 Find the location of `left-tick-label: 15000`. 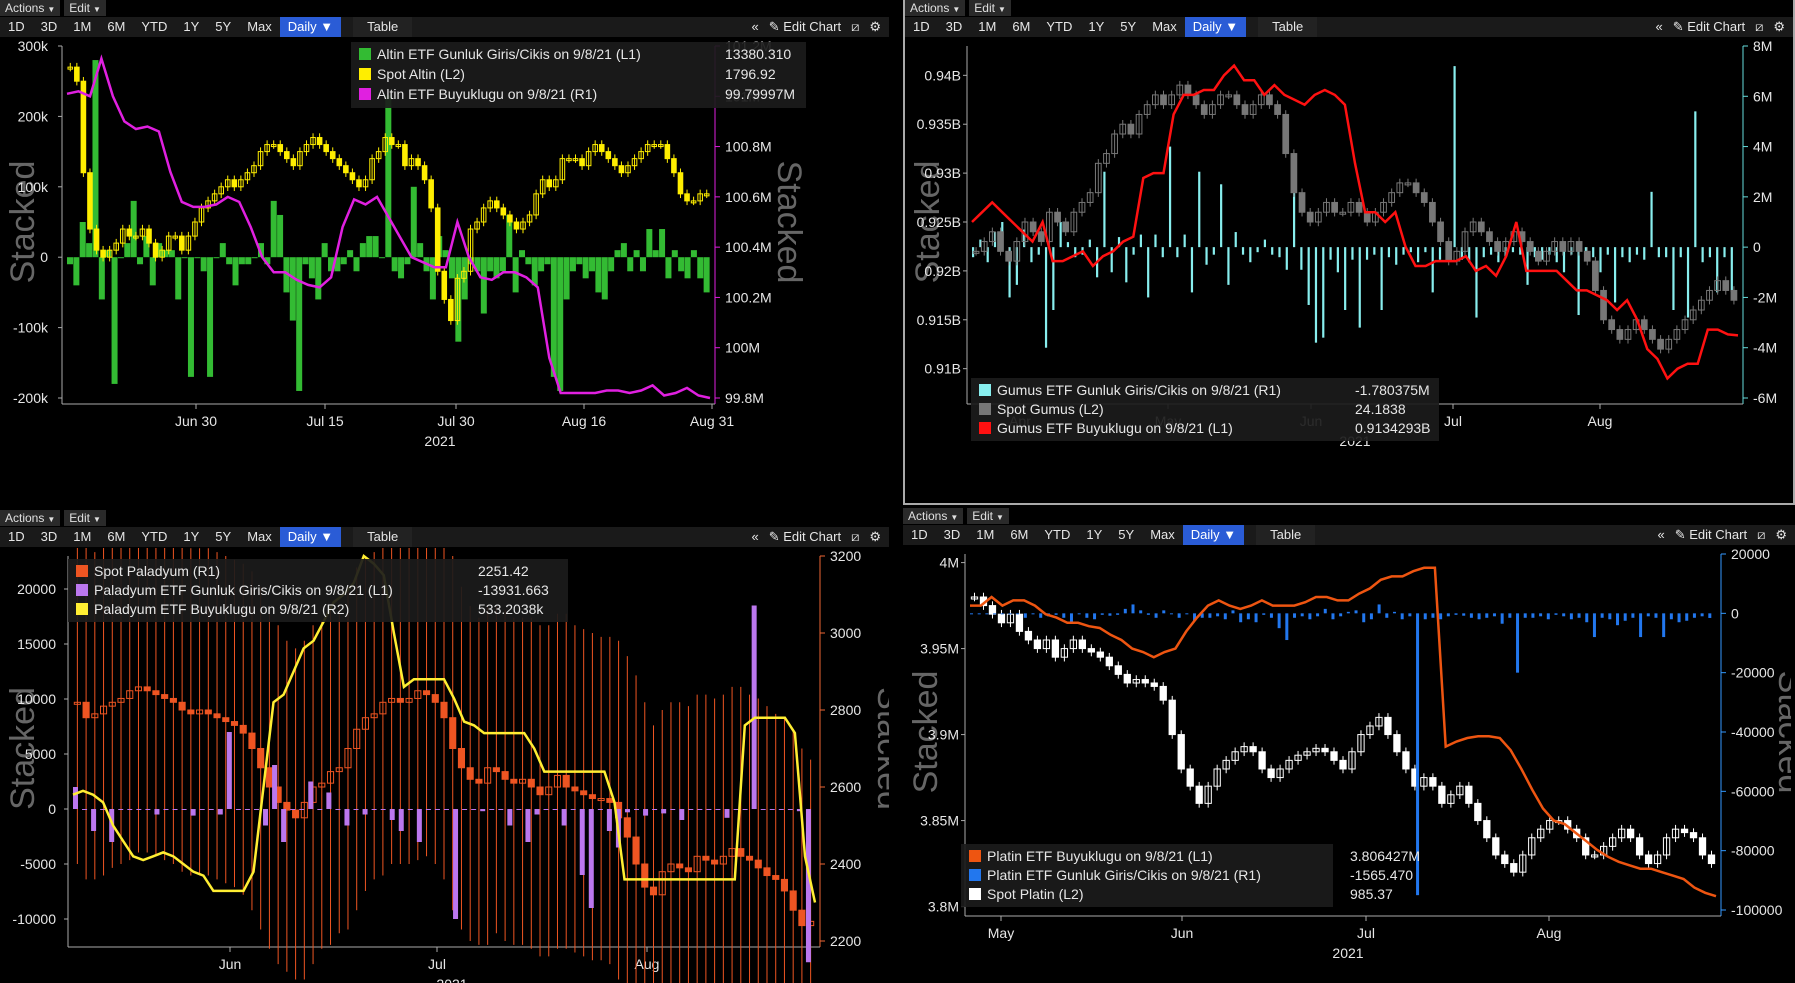

left-tick-label: 15000 is located at coordinates (36, 644).